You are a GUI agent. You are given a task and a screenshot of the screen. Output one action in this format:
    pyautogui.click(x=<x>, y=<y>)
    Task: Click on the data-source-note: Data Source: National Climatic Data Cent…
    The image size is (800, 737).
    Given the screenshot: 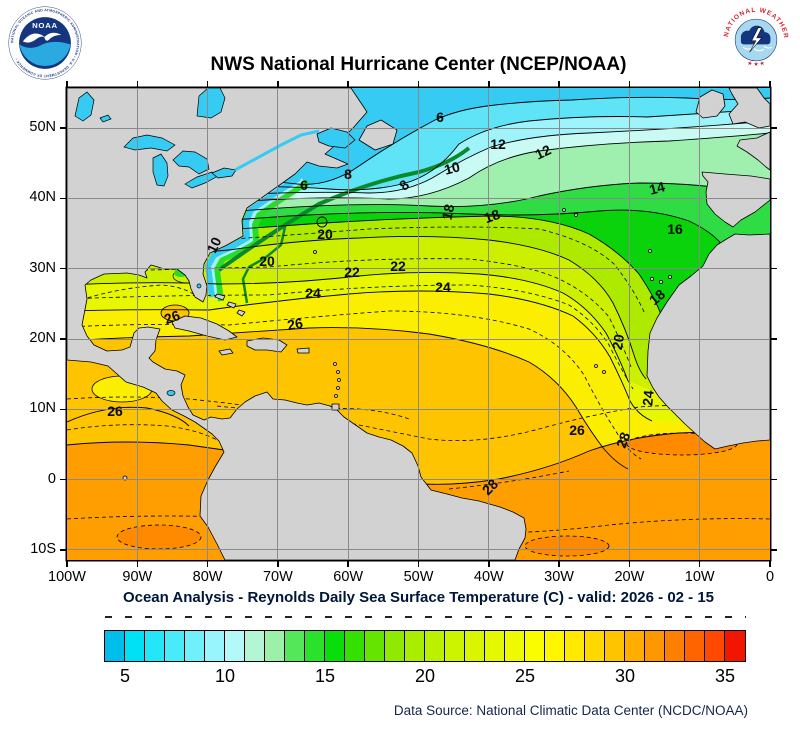 What is the action you would take?
    pyautogui.click(x=570, y=710)
    